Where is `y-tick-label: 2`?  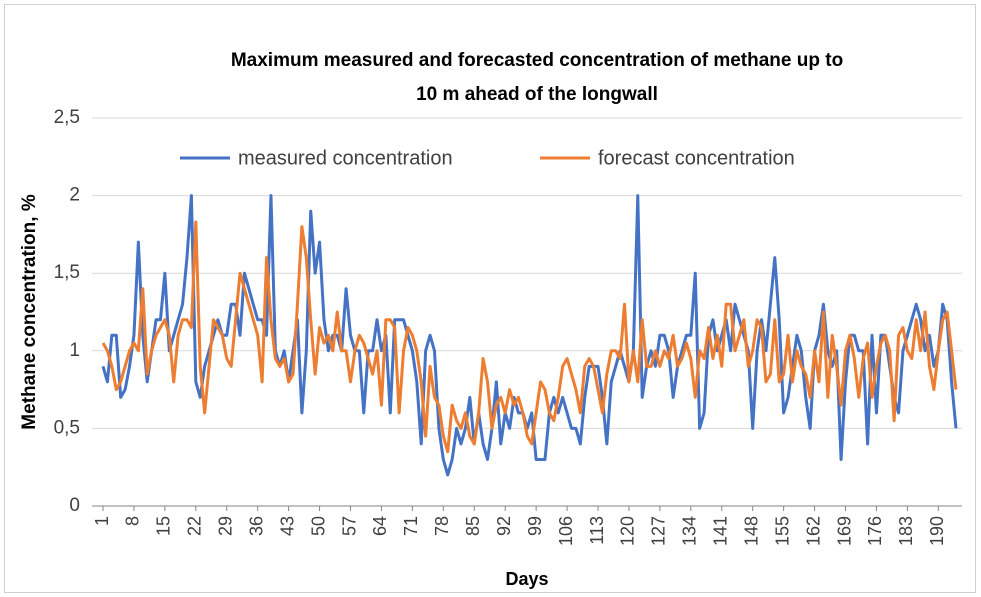
y-tick-label: 2 is located at coordinates (74, 195).